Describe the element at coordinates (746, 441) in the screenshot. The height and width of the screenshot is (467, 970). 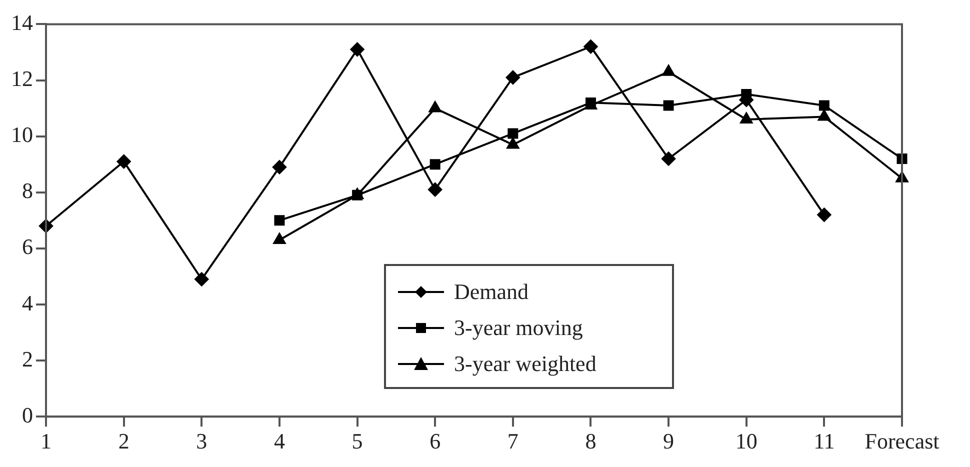
I see `x-tick-label: 10` at that location.